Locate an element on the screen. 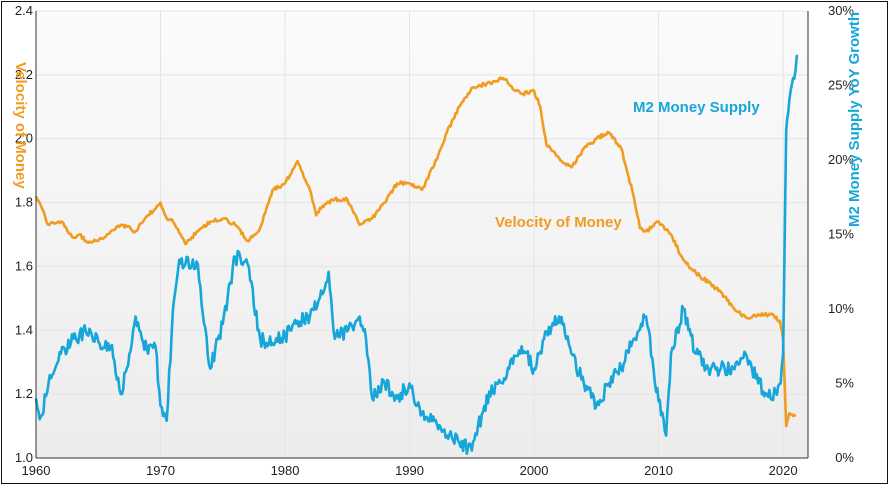 The height and width of the screenshot is (490, 891). y-right-tick-label: 10% is located at coordinates (841, 308).